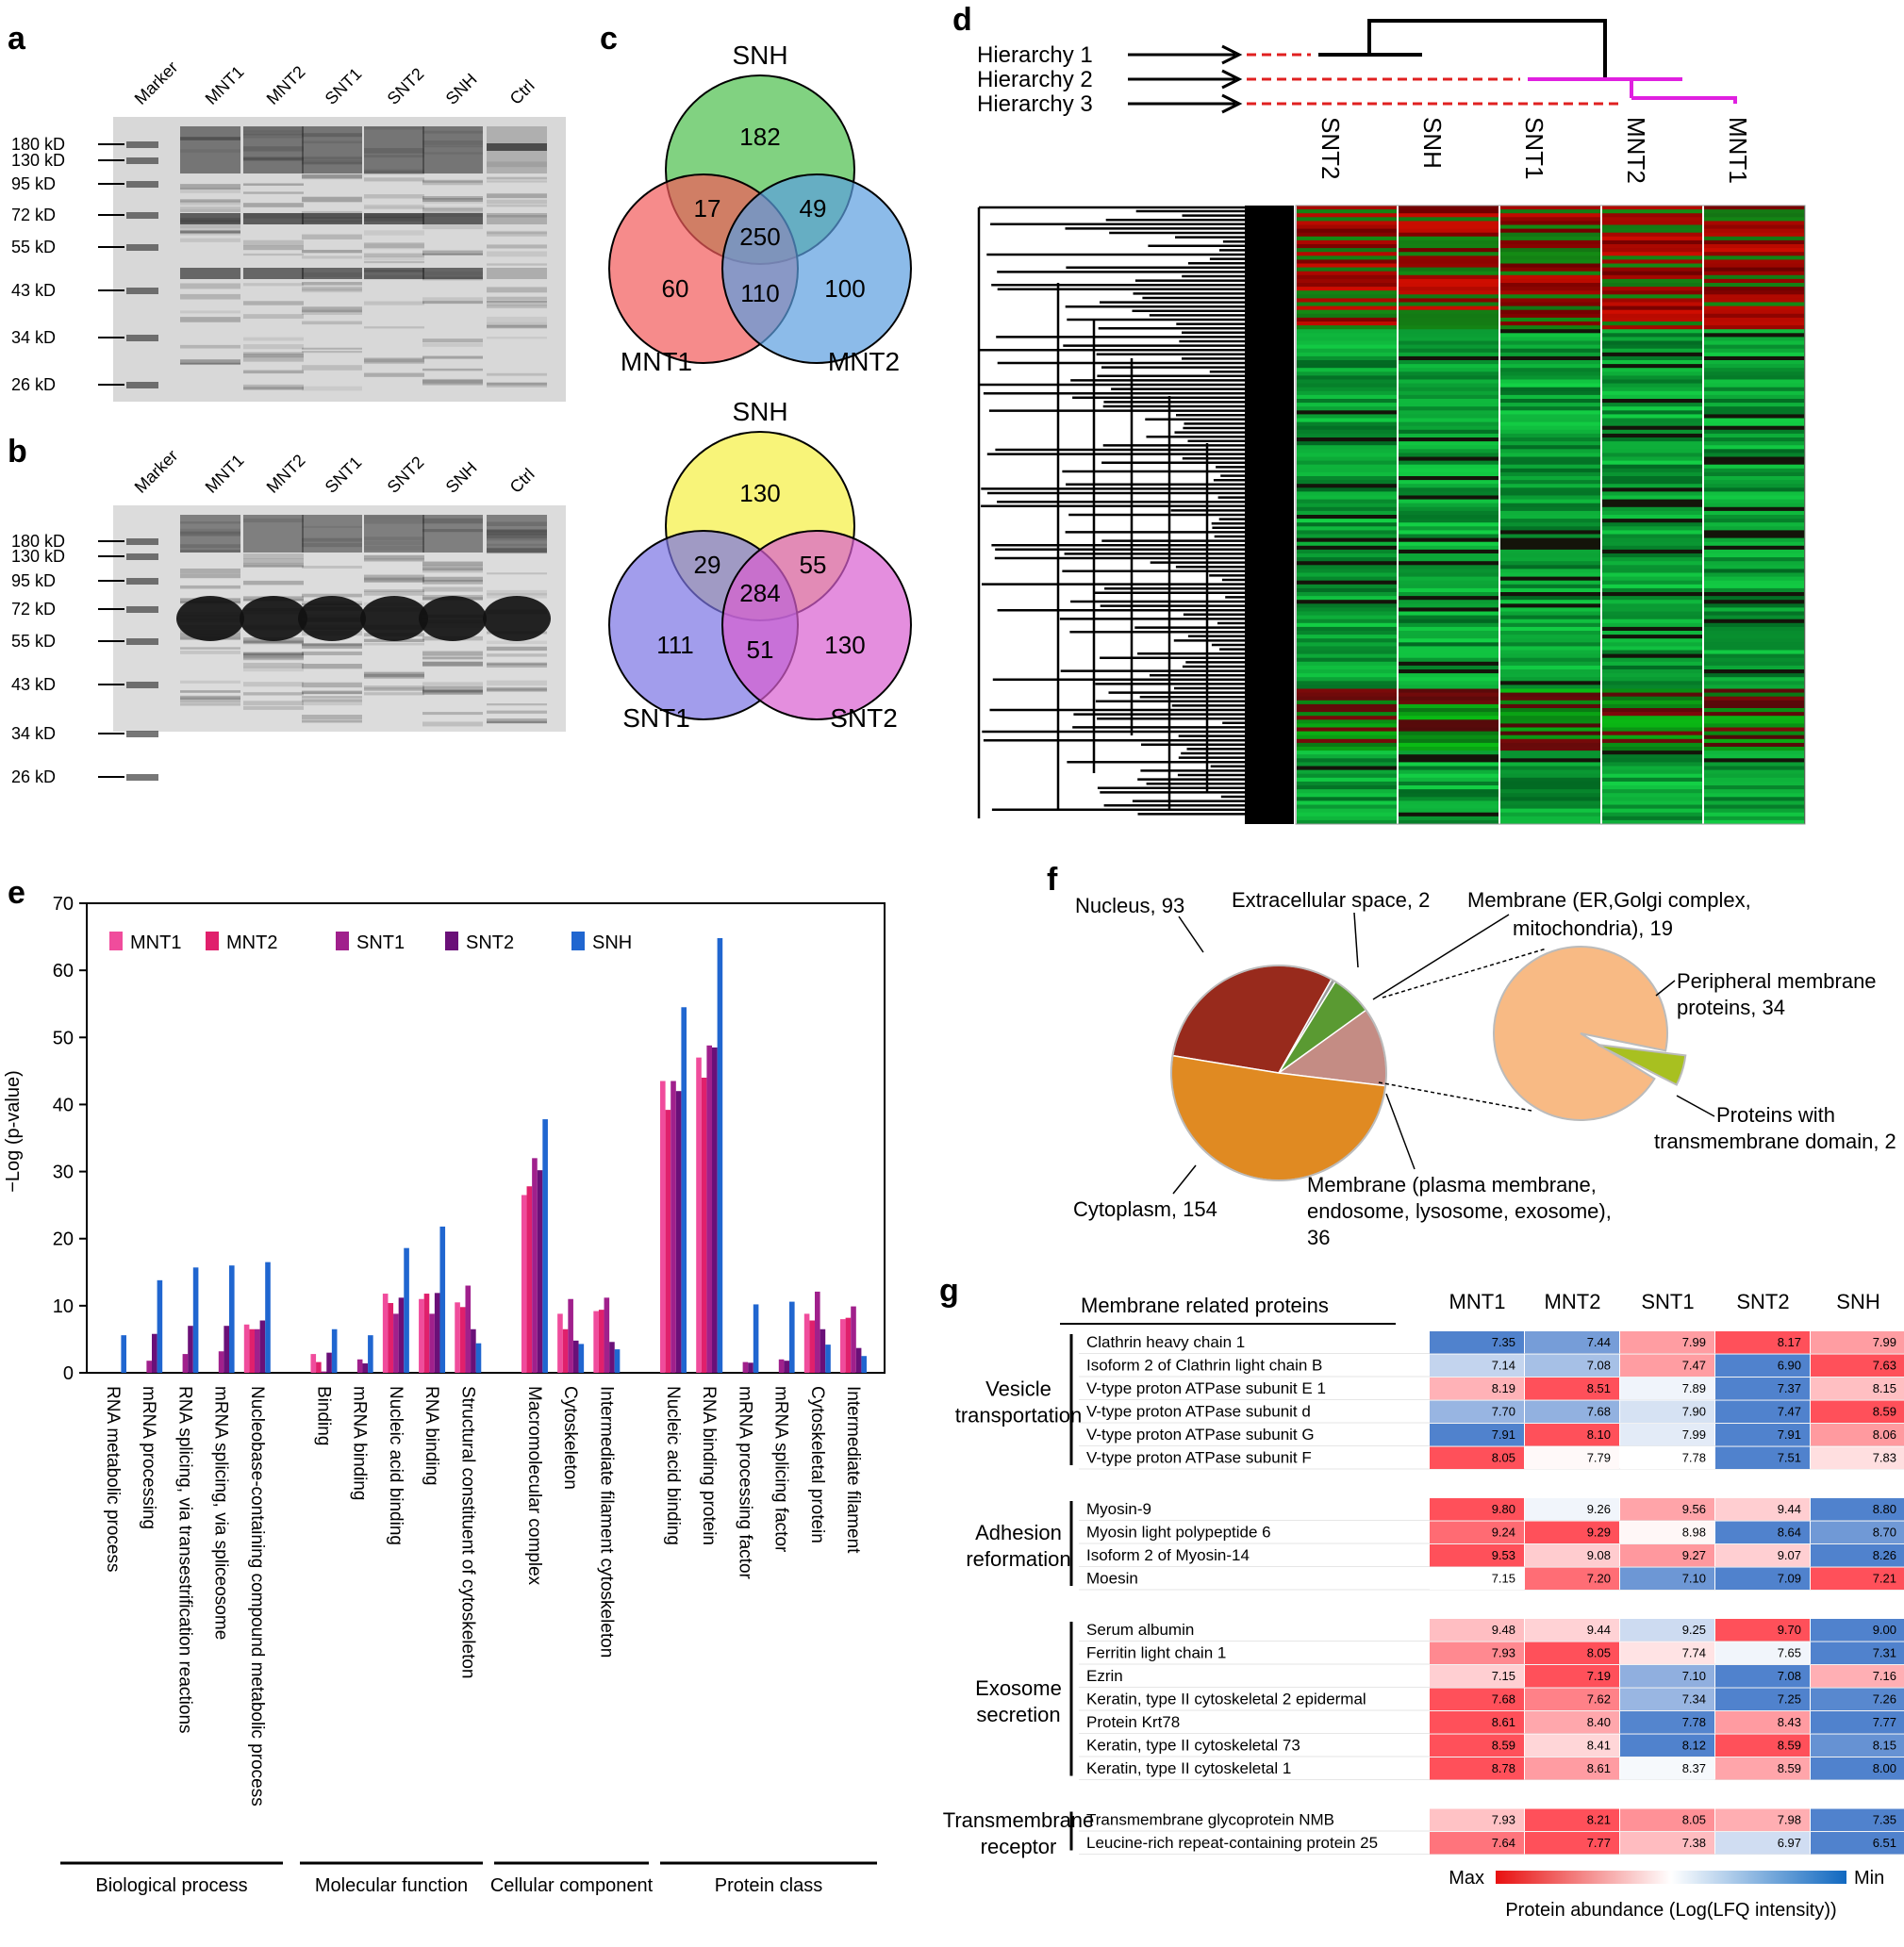 The width and height of the screenshot is (1904, 1947). I want to click on heatmap-column-label: SNT1, so click(1534, 148).